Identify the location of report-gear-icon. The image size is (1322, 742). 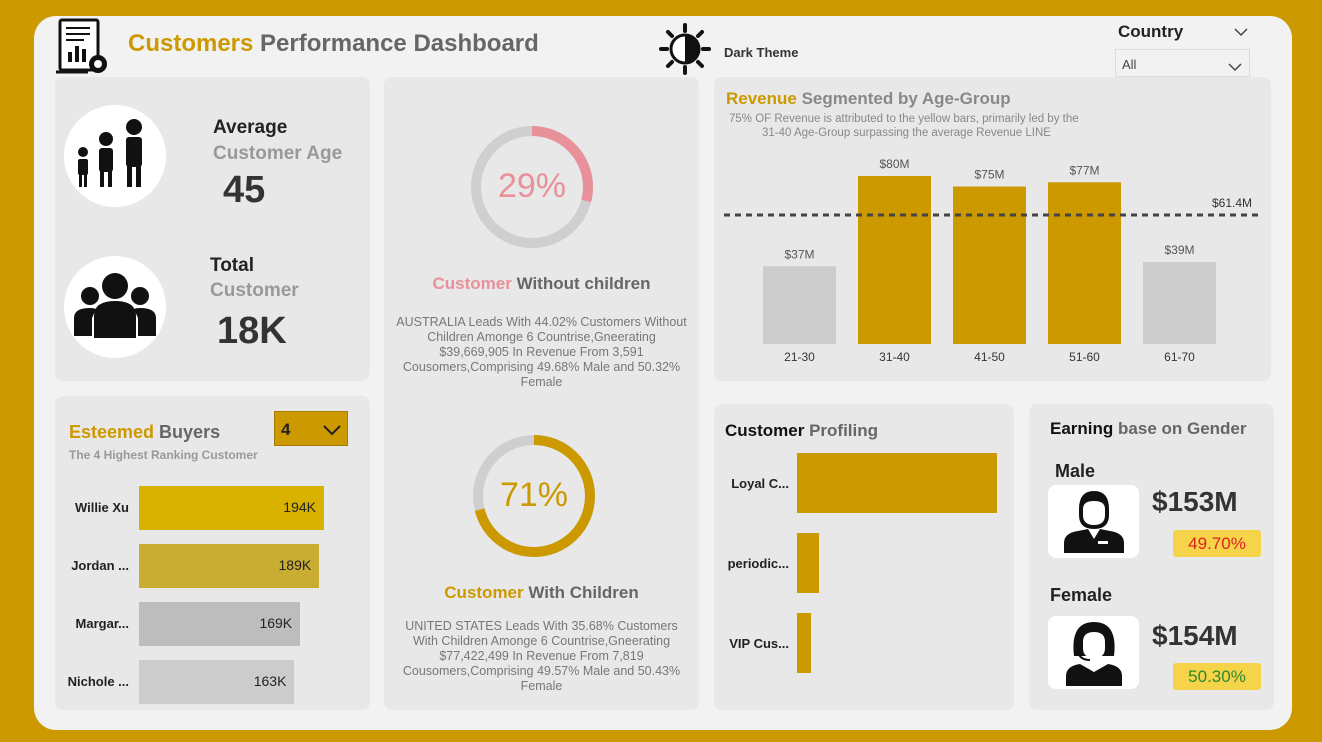
(83, 47).